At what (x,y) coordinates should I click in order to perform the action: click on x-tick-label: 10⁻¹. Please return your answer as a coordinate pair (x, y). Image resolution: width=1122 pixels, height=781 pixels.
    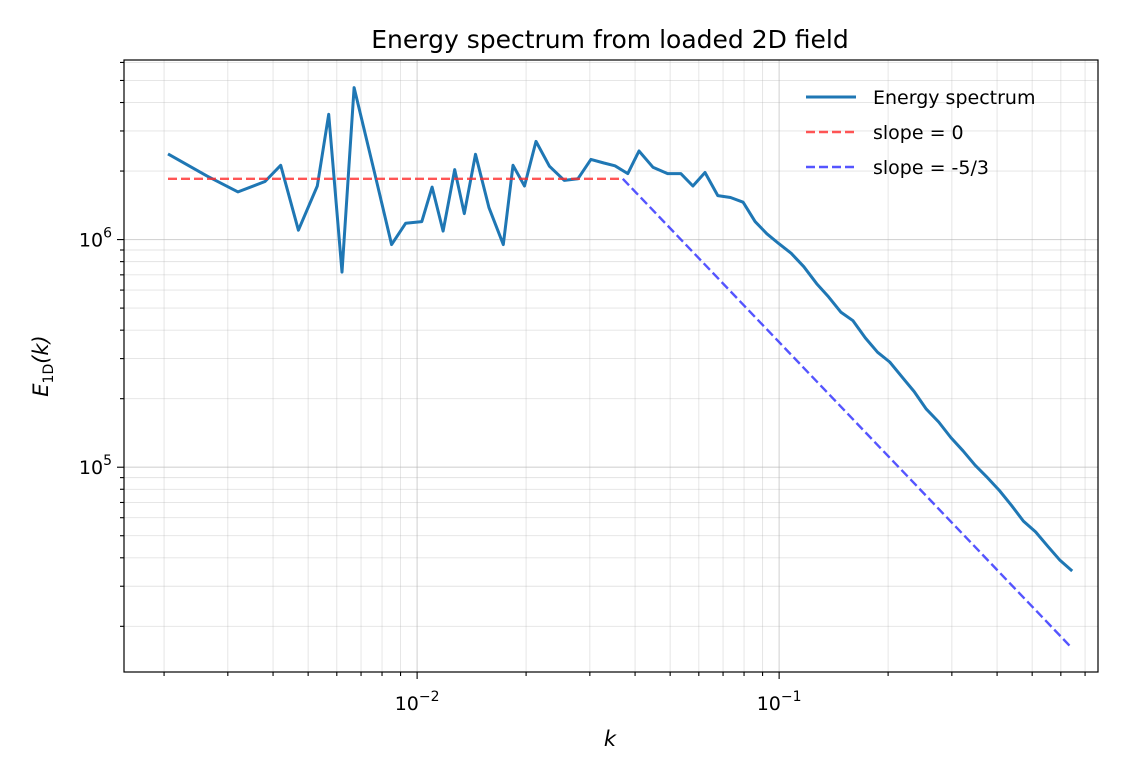
    Looking at the image, I should click on (779, 702).